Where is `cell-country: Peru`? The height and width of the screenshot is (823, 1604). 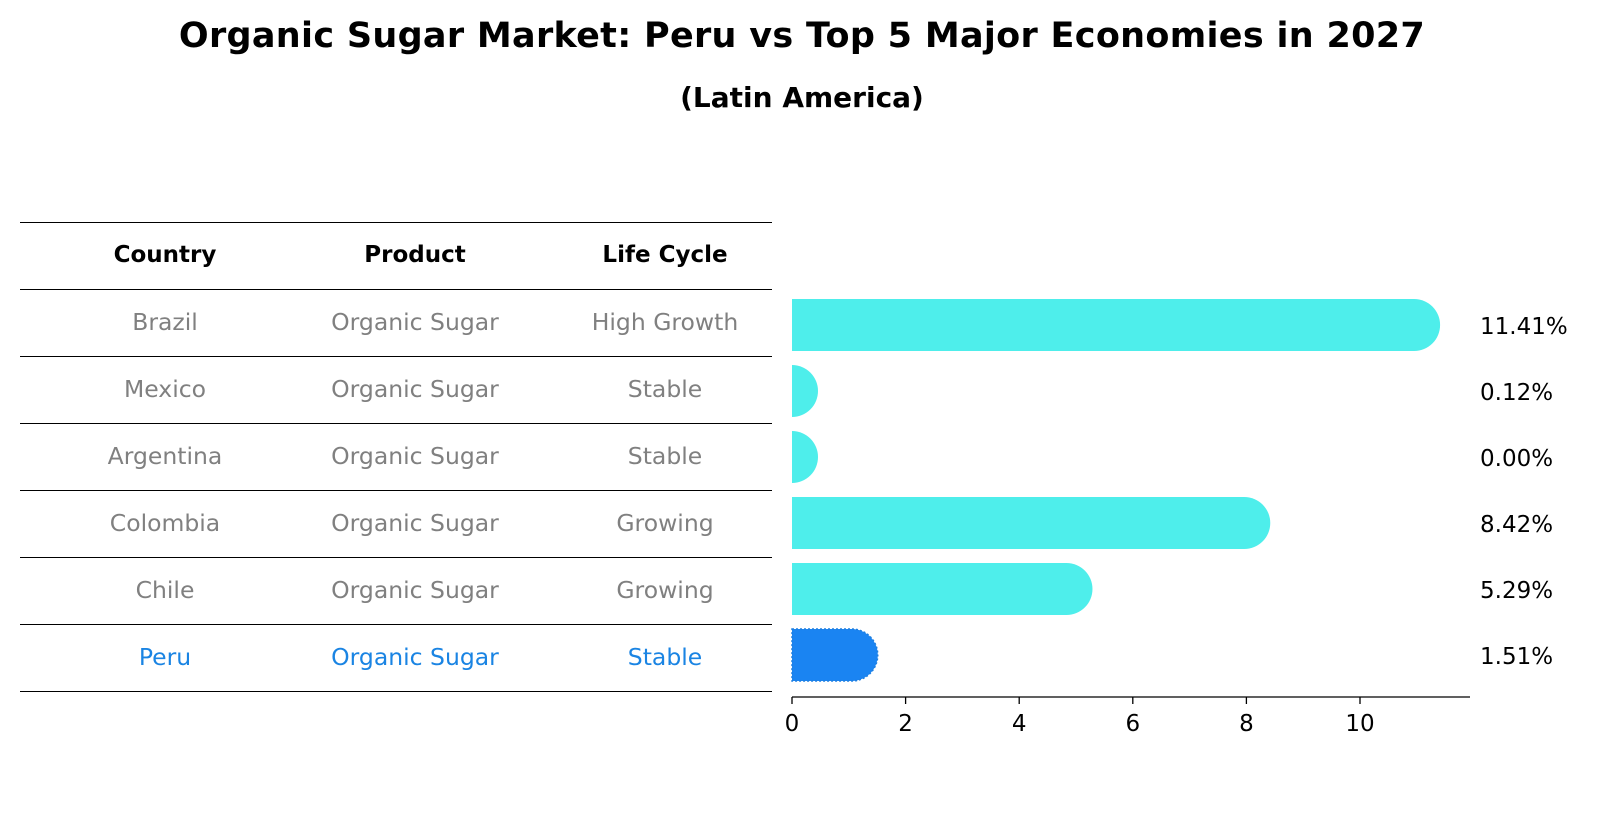
cell-country: Peru is located at coordinates (165, 657).